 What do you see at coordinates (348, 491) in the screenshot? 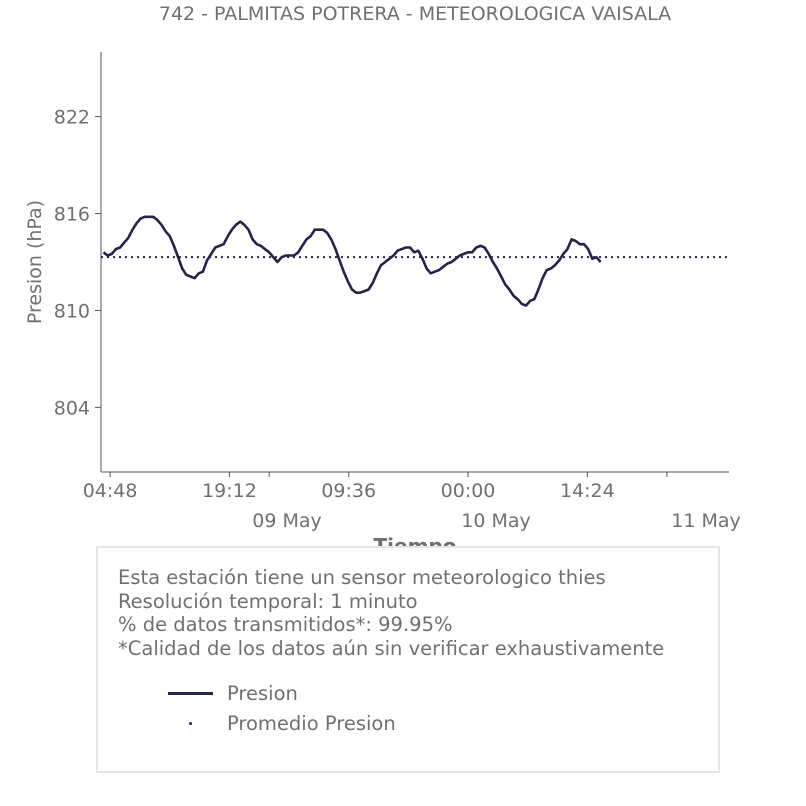
I see `x-tick-label: 09:36` at bounding box center [348, 491].